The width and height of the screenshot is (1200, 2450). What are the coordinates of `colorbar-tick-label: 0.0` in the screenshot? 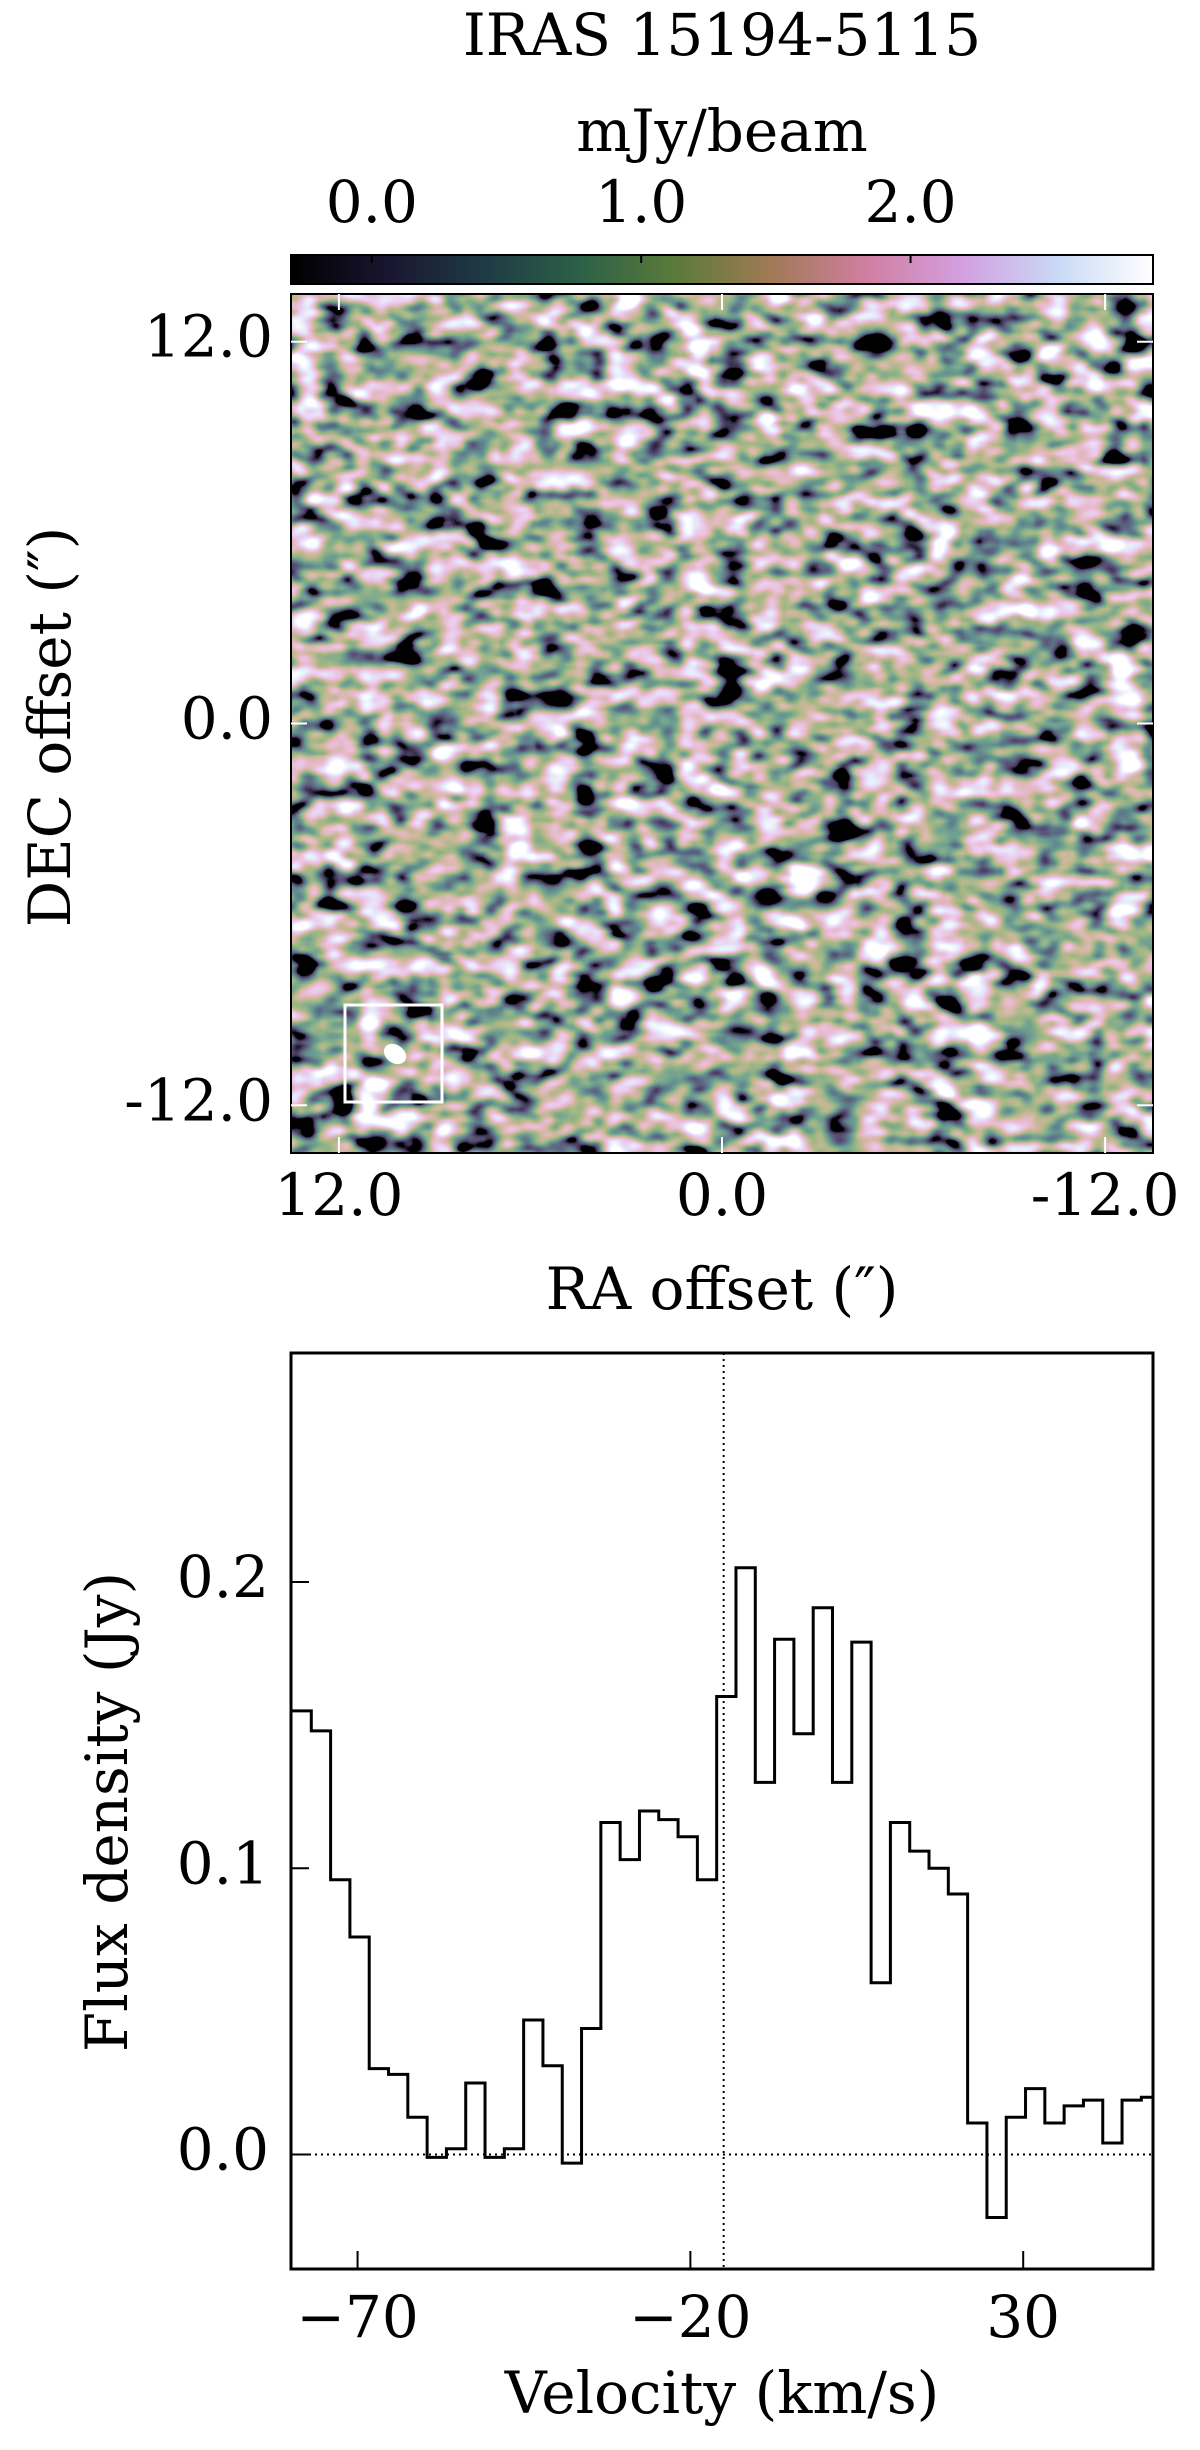 It's located at (372, 202).